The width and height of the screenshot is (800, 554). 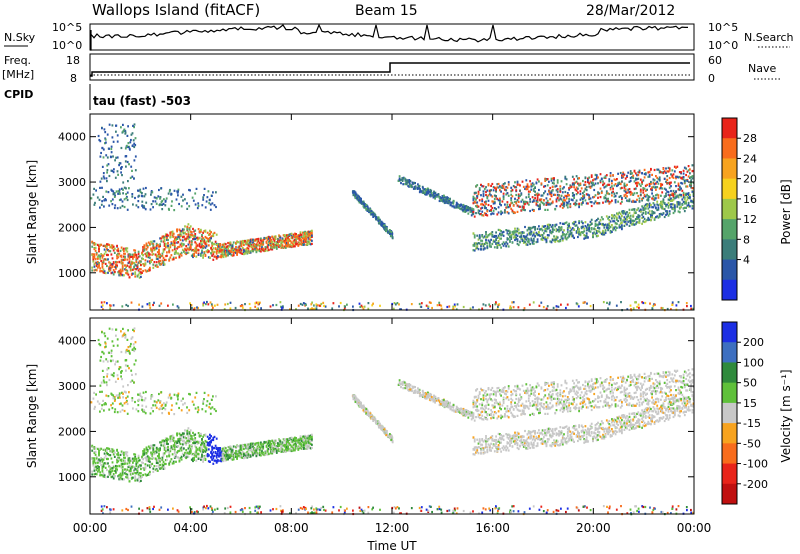 What do you see at coordinates (711, 78) in the screenshot?
I see `nave-tick-bottom: 0` at bounding box center [711, 78].